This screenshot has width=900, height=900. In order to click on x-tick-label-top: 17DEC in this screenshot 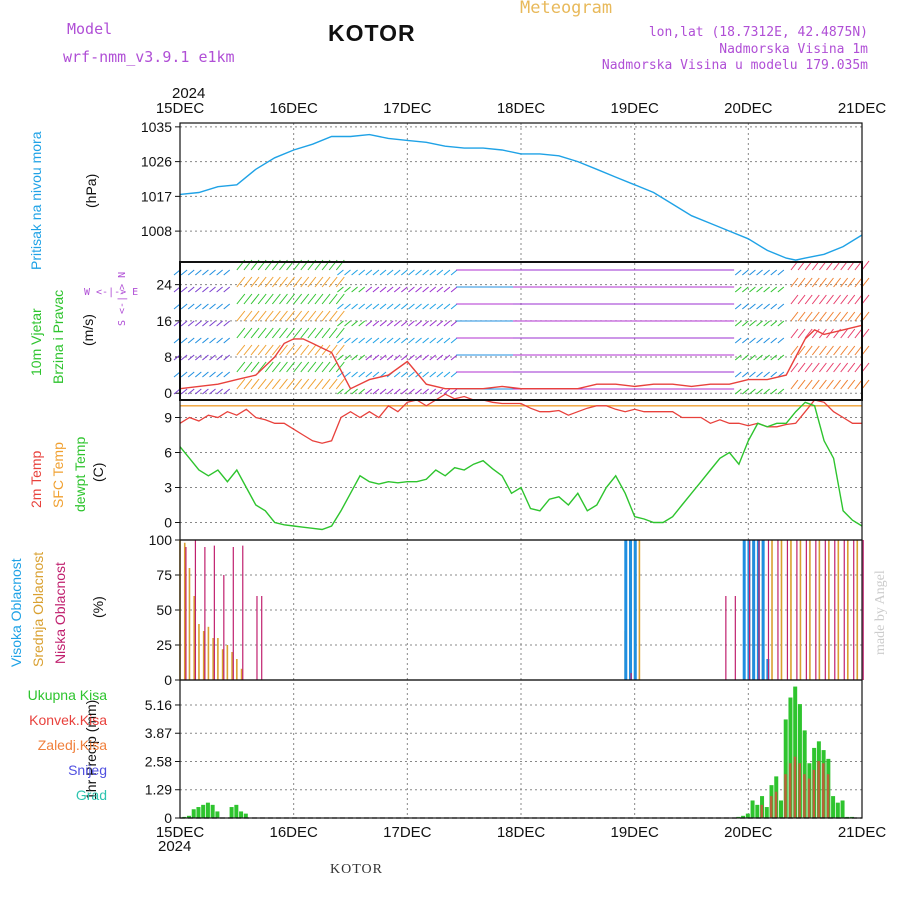, I will do `click(407, 108)`.